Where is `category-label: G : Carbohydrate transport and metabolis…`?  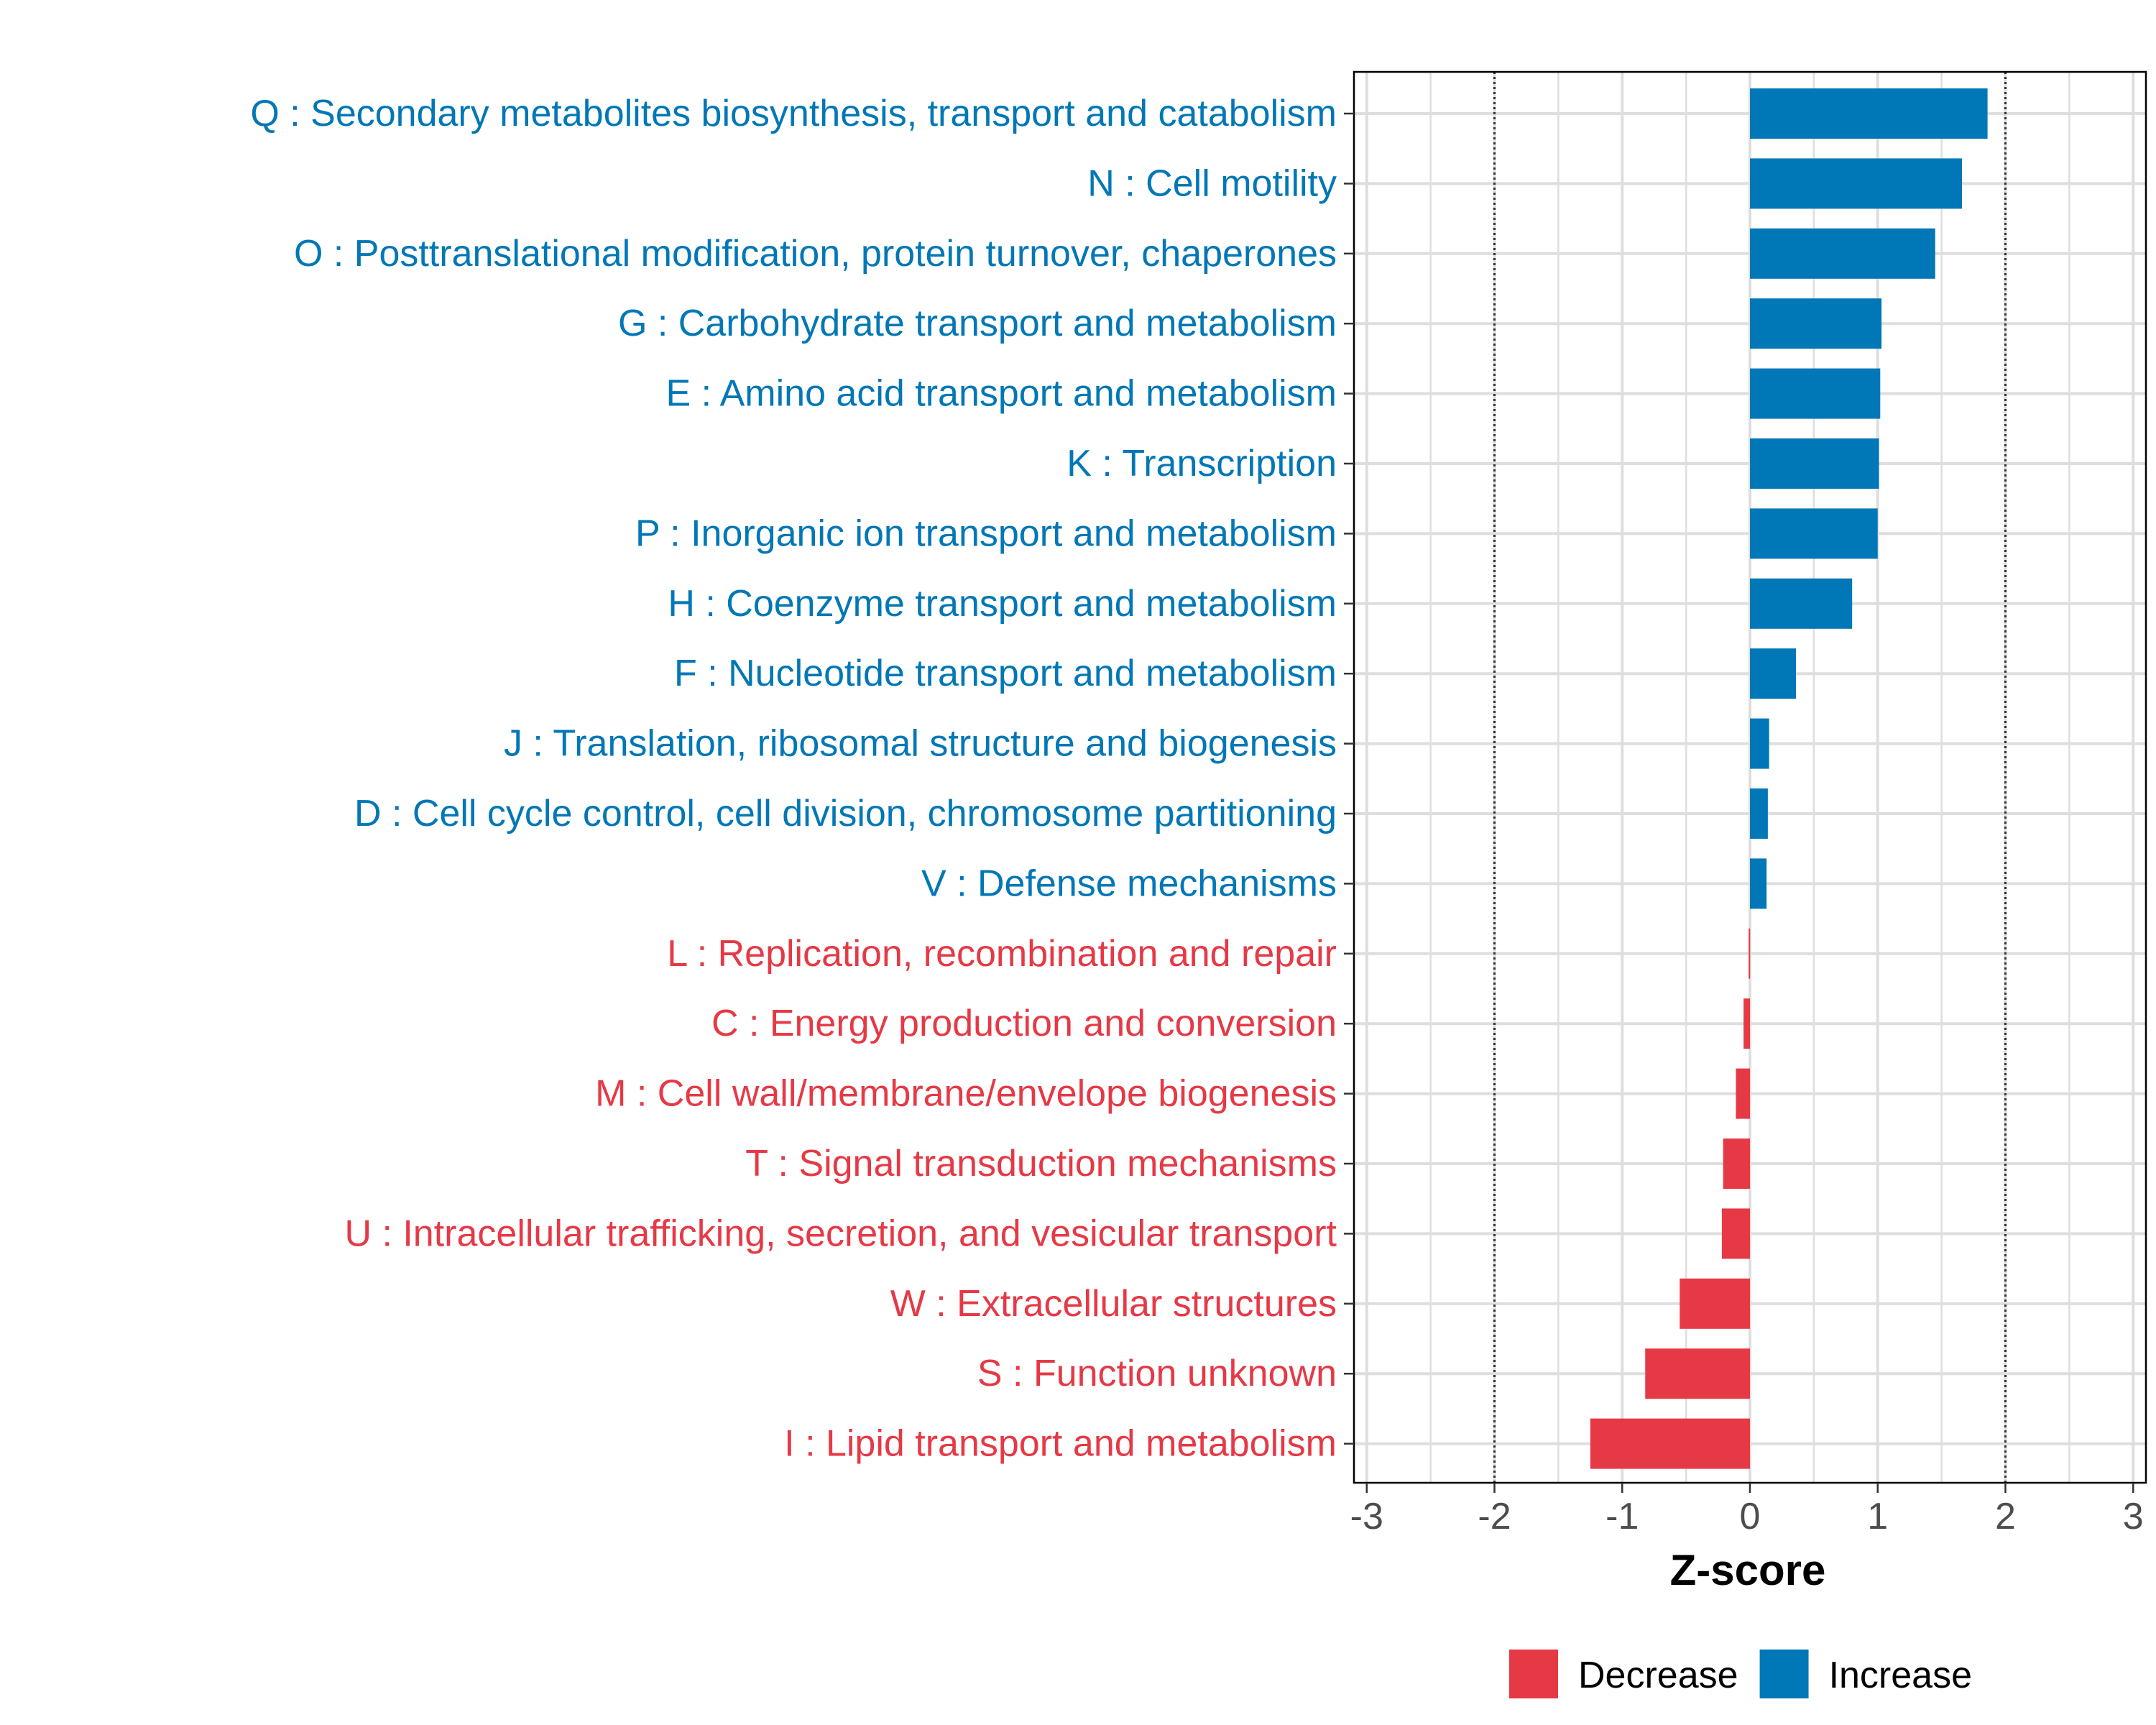
category-label: G : Carbohydrate transport and metabolis… is located at coordinates (977, 323).